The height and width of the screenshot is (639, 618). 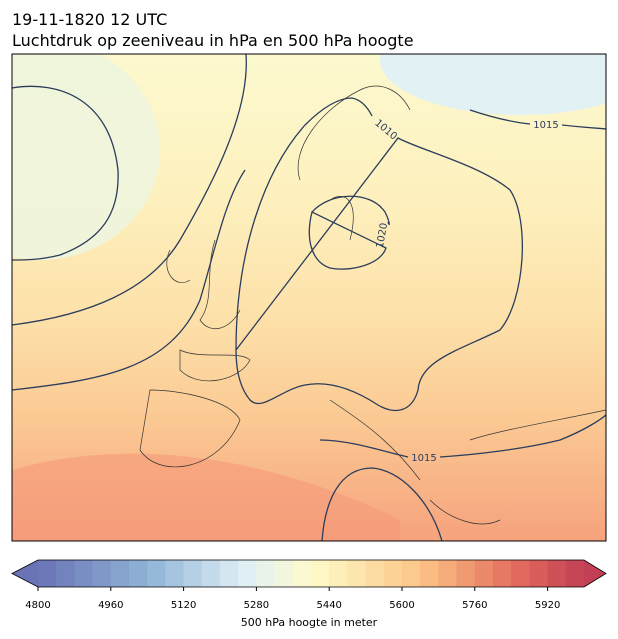 I want to click on colorbar-extend-high, so click(x=595, y=573).